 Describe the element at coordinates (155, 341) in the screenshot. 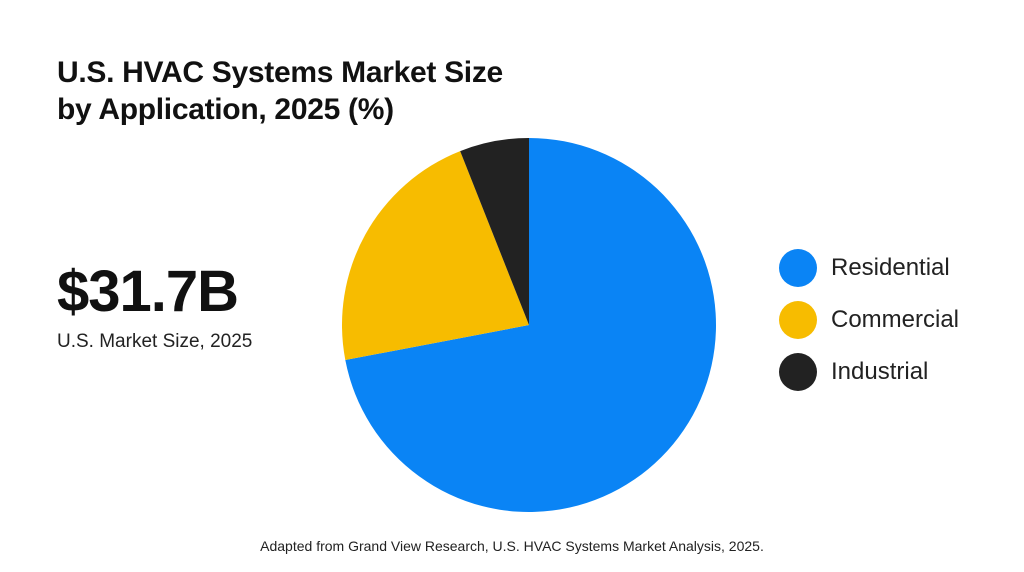

I see `market-size-label: U.S. Market Size, 2025` at that location.